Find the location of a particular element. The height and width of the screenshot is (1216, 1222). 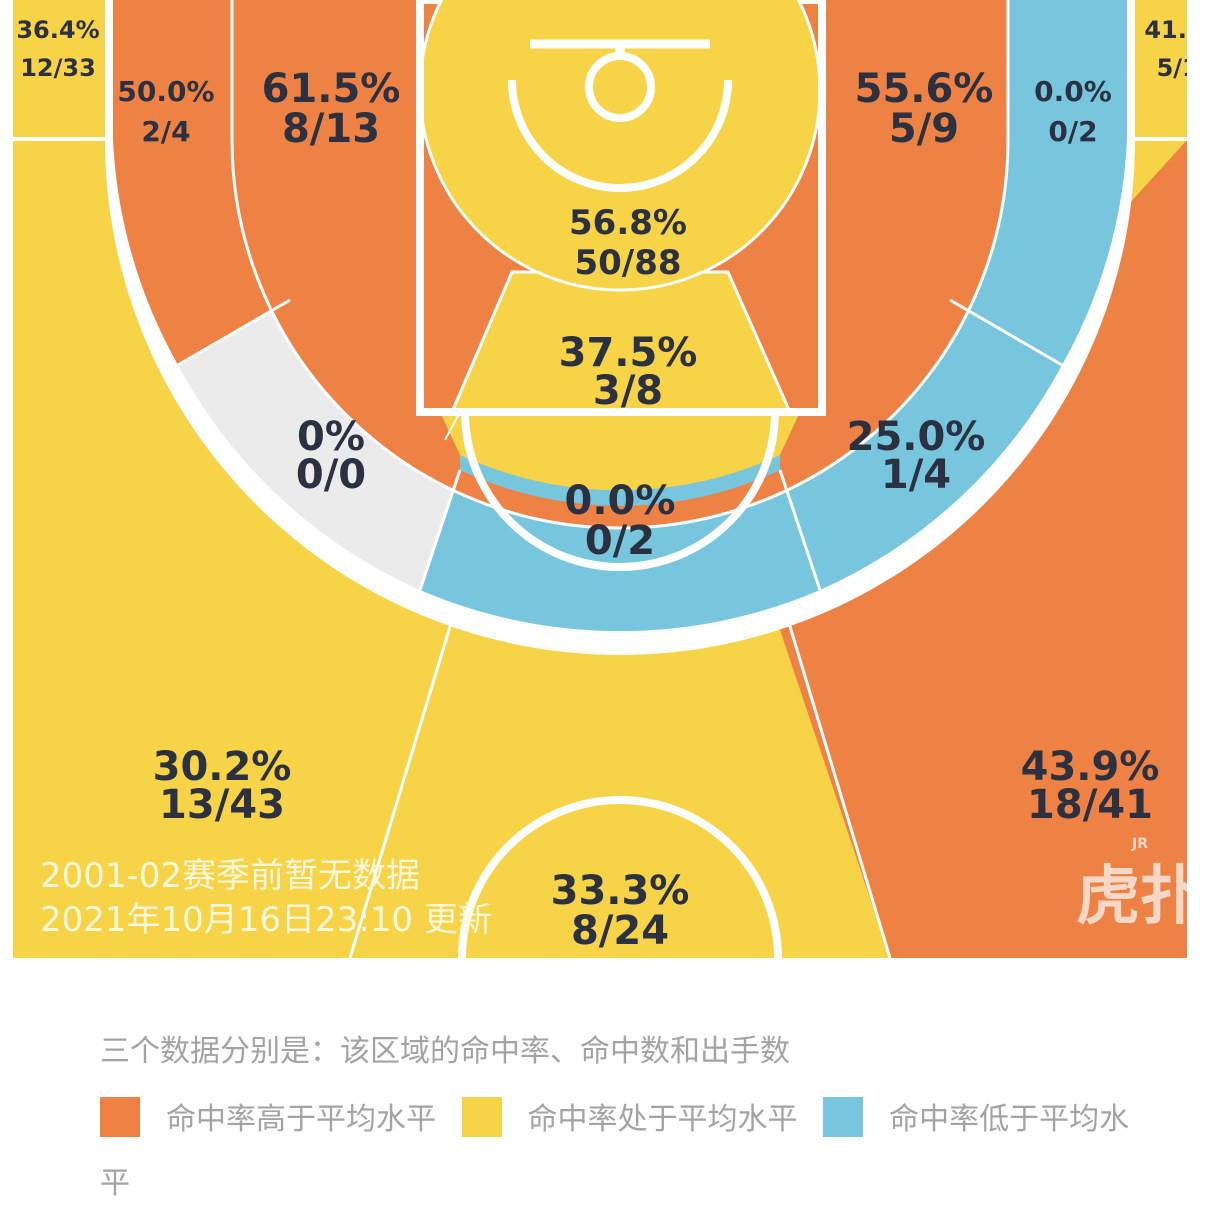

legend-description: 三个数据分别是：该区域的命中率、命中数和出手数 is located at coordinates (445, 1051).